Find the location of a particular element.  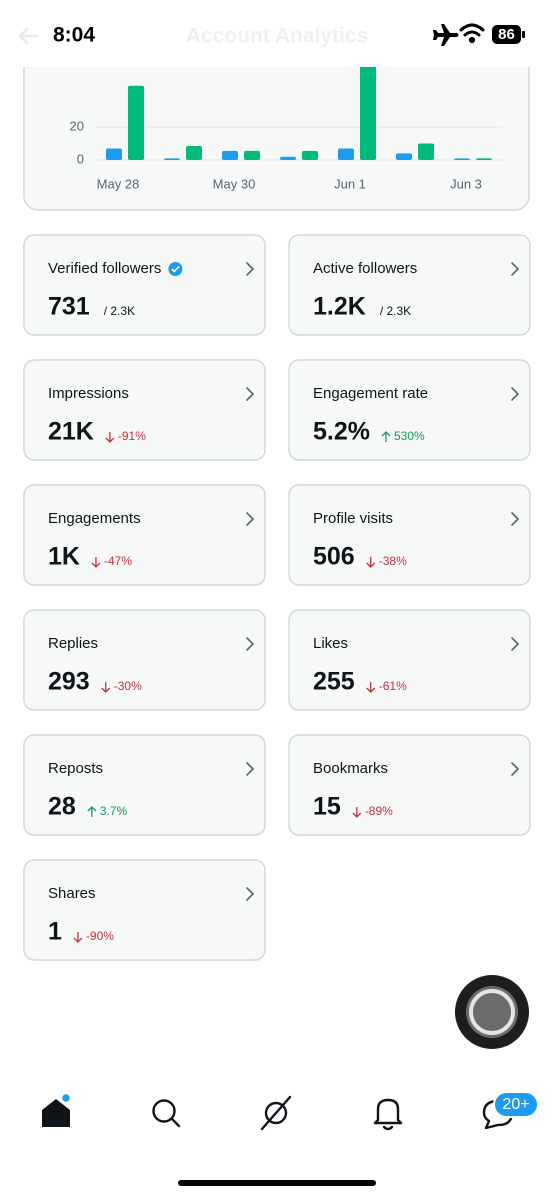

metric-card: Impressions 21K -91% is located at coordinates (144, 410).